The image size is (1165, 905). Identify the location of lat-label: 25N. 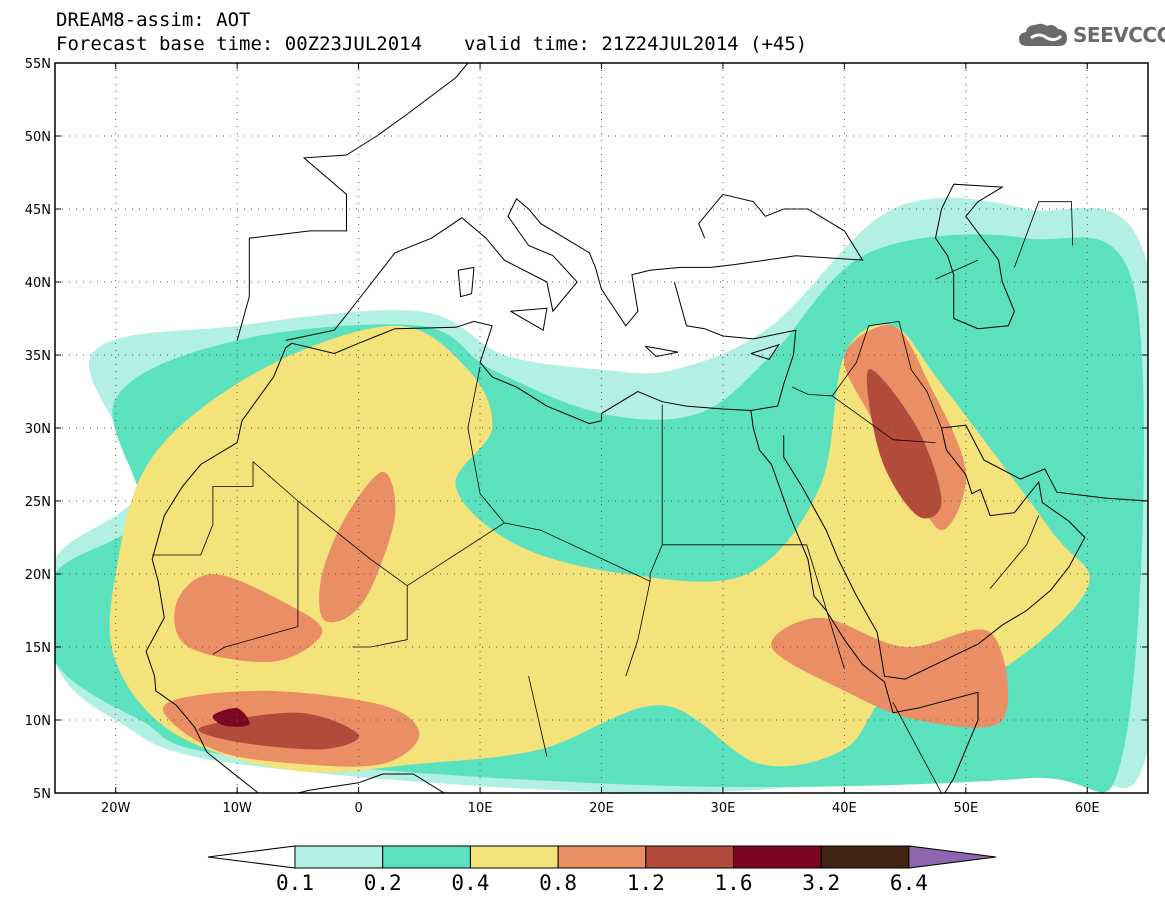
(38, 502).